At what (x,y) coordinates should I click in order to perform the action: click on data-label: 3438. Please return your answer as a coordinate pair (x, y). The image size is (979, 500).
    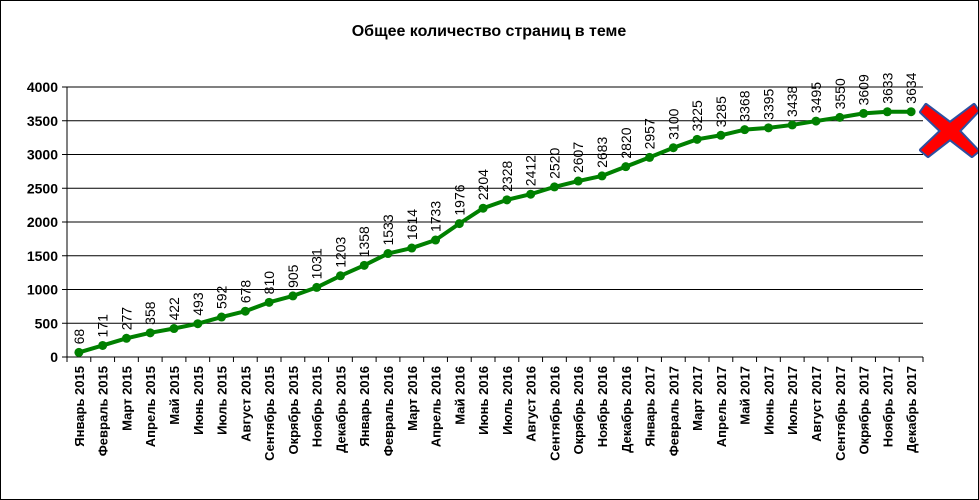
    Looking at the image, I should click on (792, 101).